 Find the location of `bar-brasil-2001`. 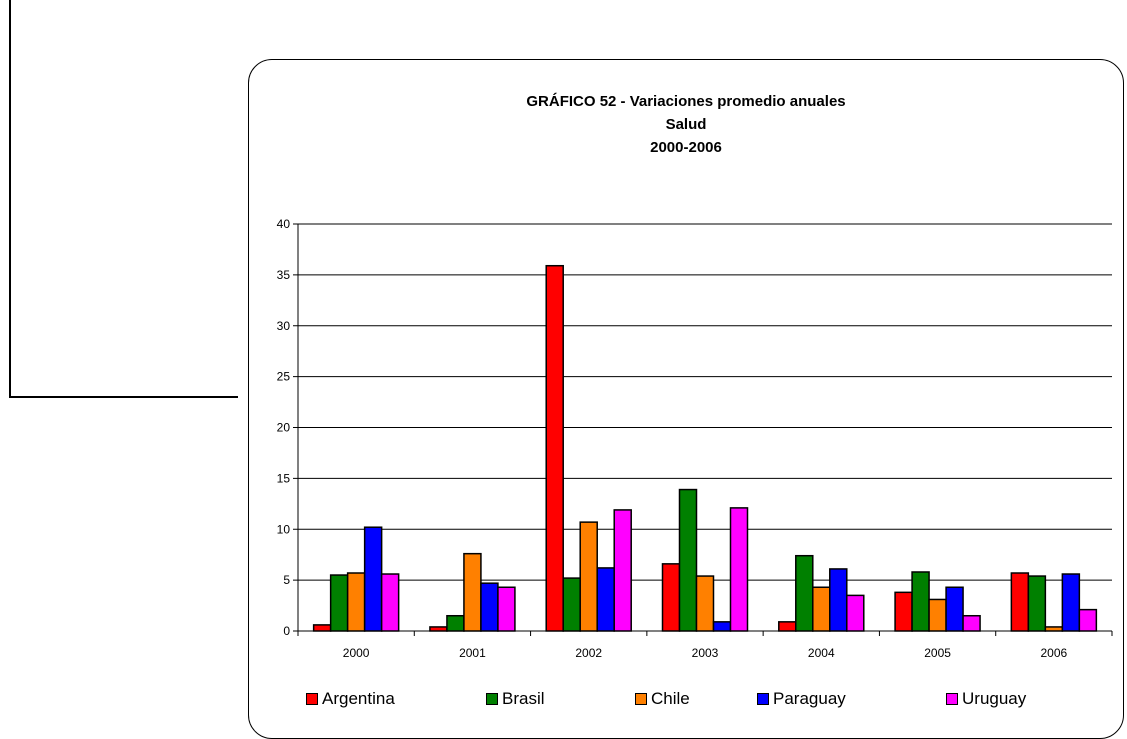

bar-brasil-2001 is located at coordinates (455, 623).